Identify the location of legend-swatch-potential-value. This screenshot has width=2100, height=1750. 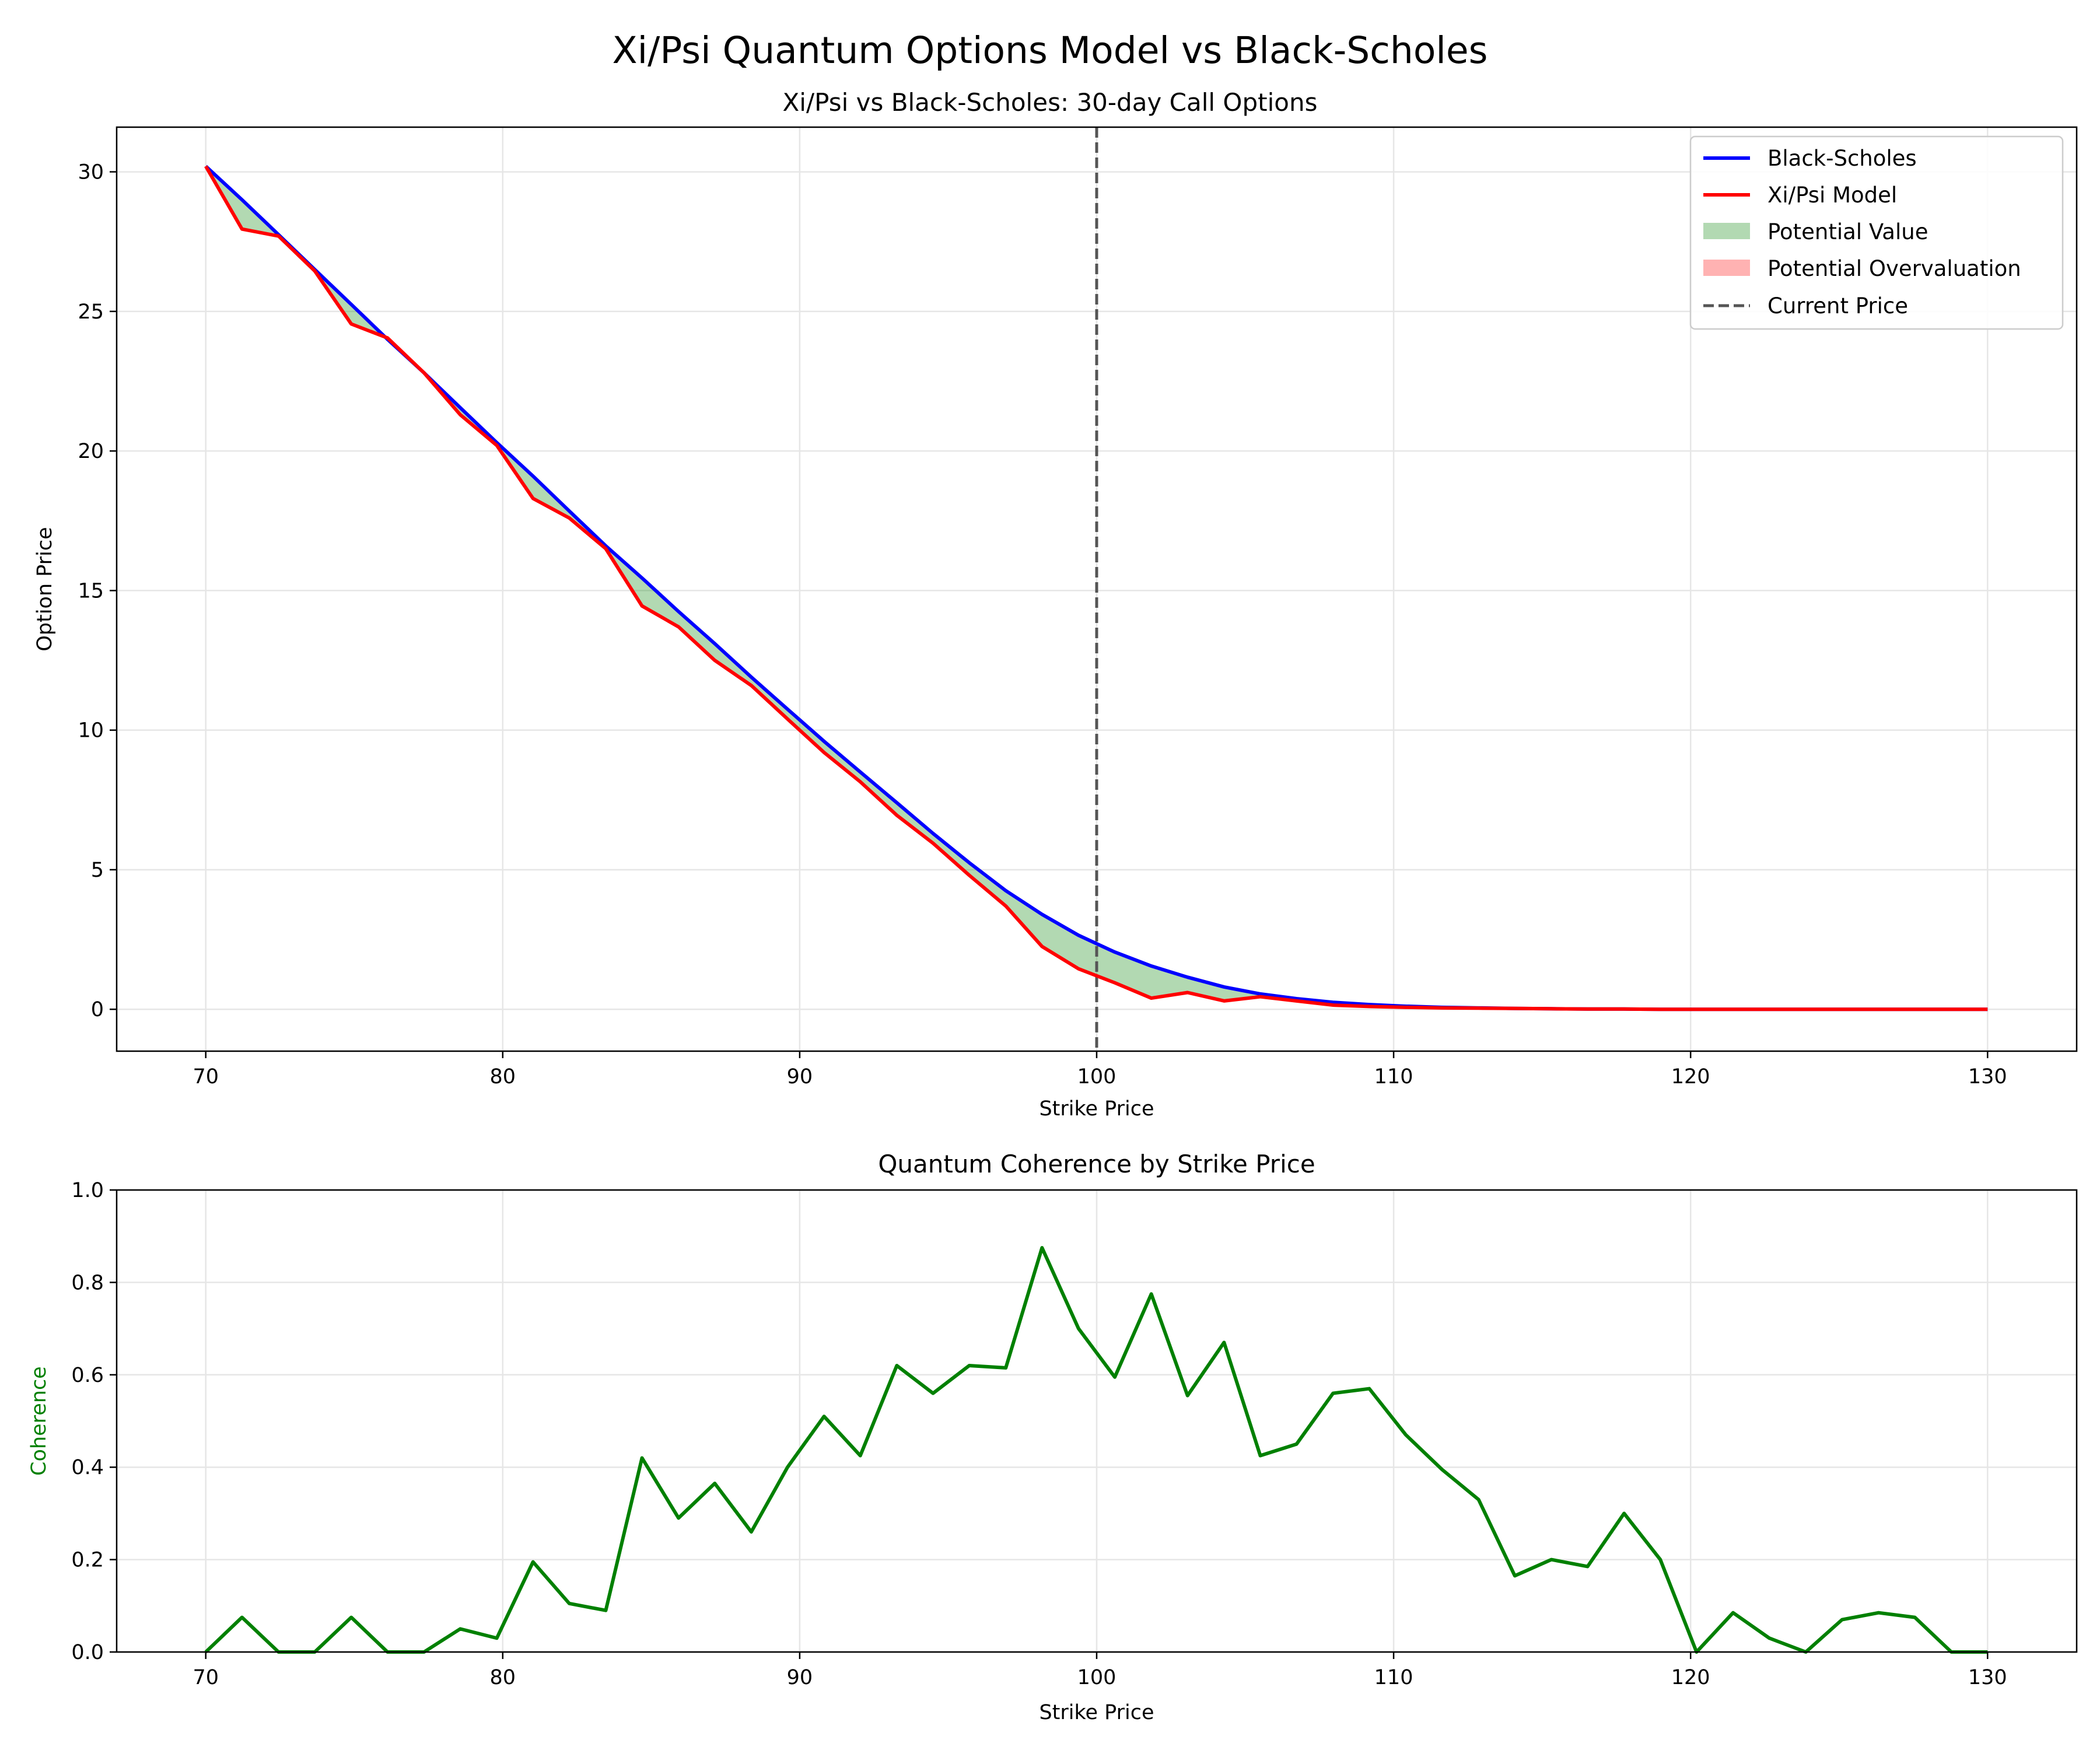
(1726, 231).